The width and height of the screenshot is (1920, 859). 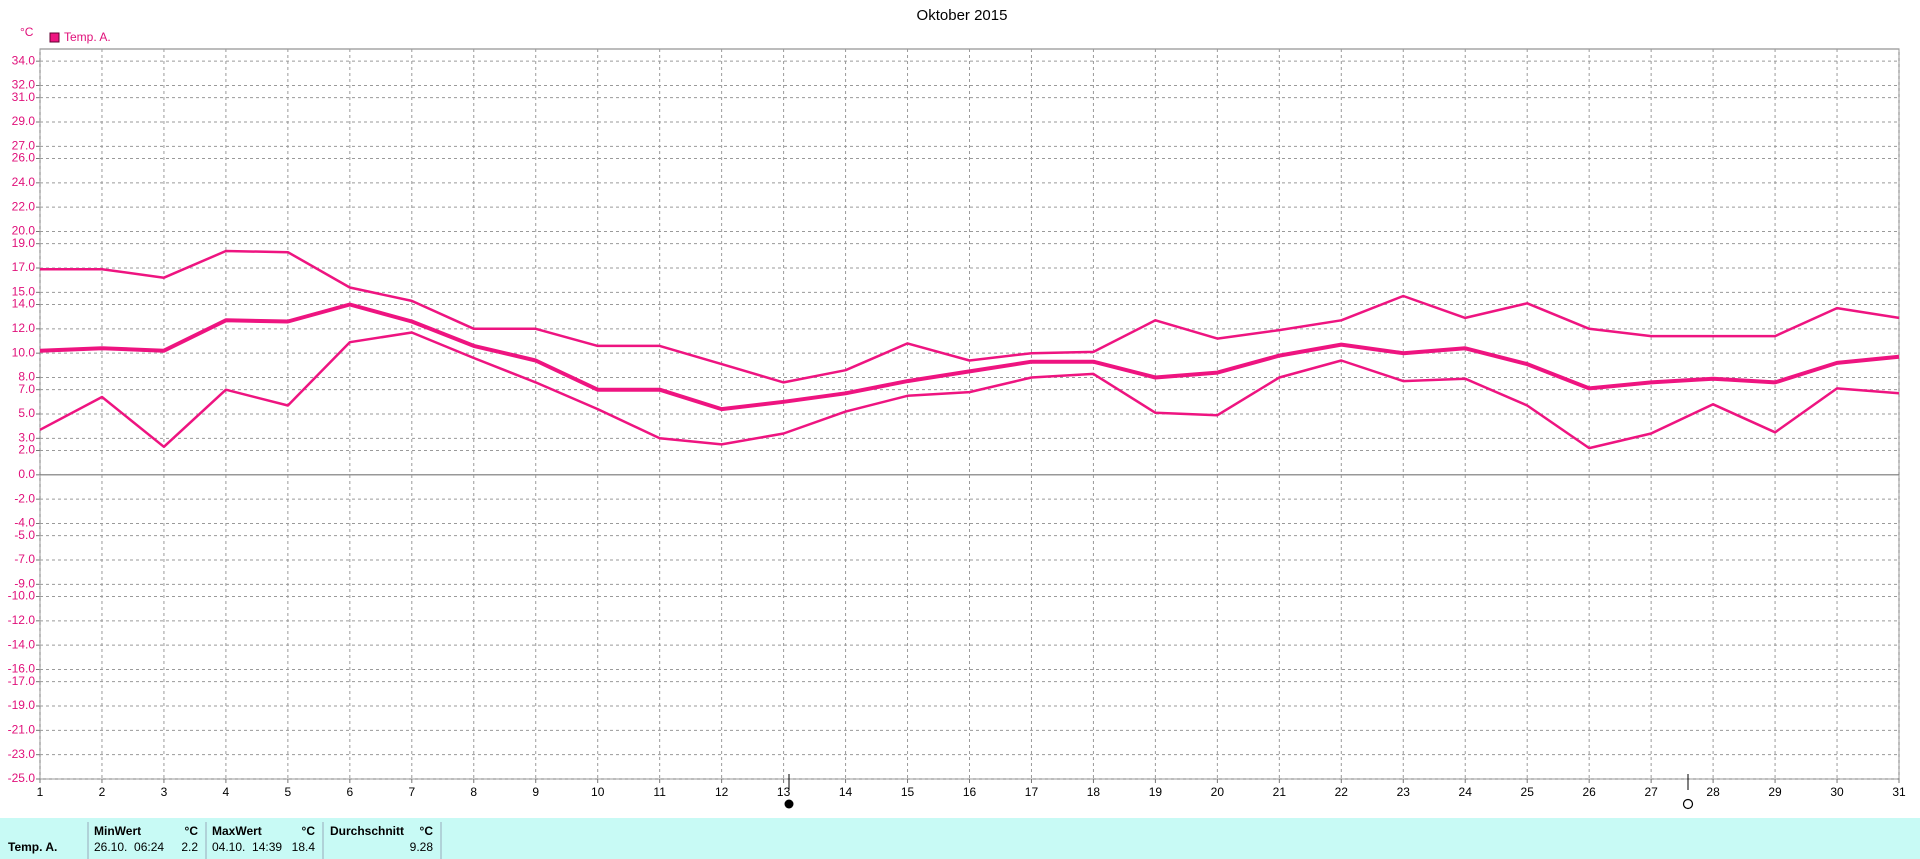 I want to click on y-tick-label: 10.0, so click(x=24, y=352).